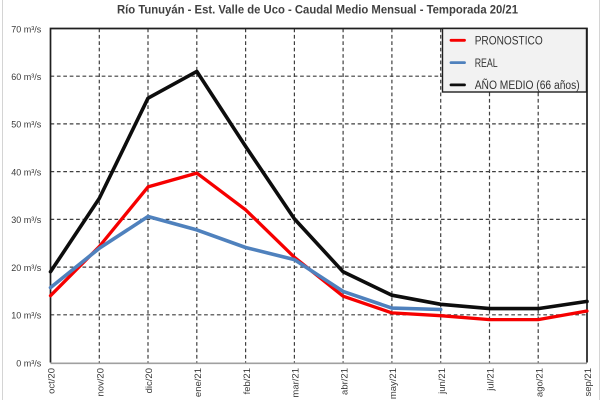 This screenshot has height=400, width=600. I want to click on svg-text: 20 m³/s, so click(26, 268).